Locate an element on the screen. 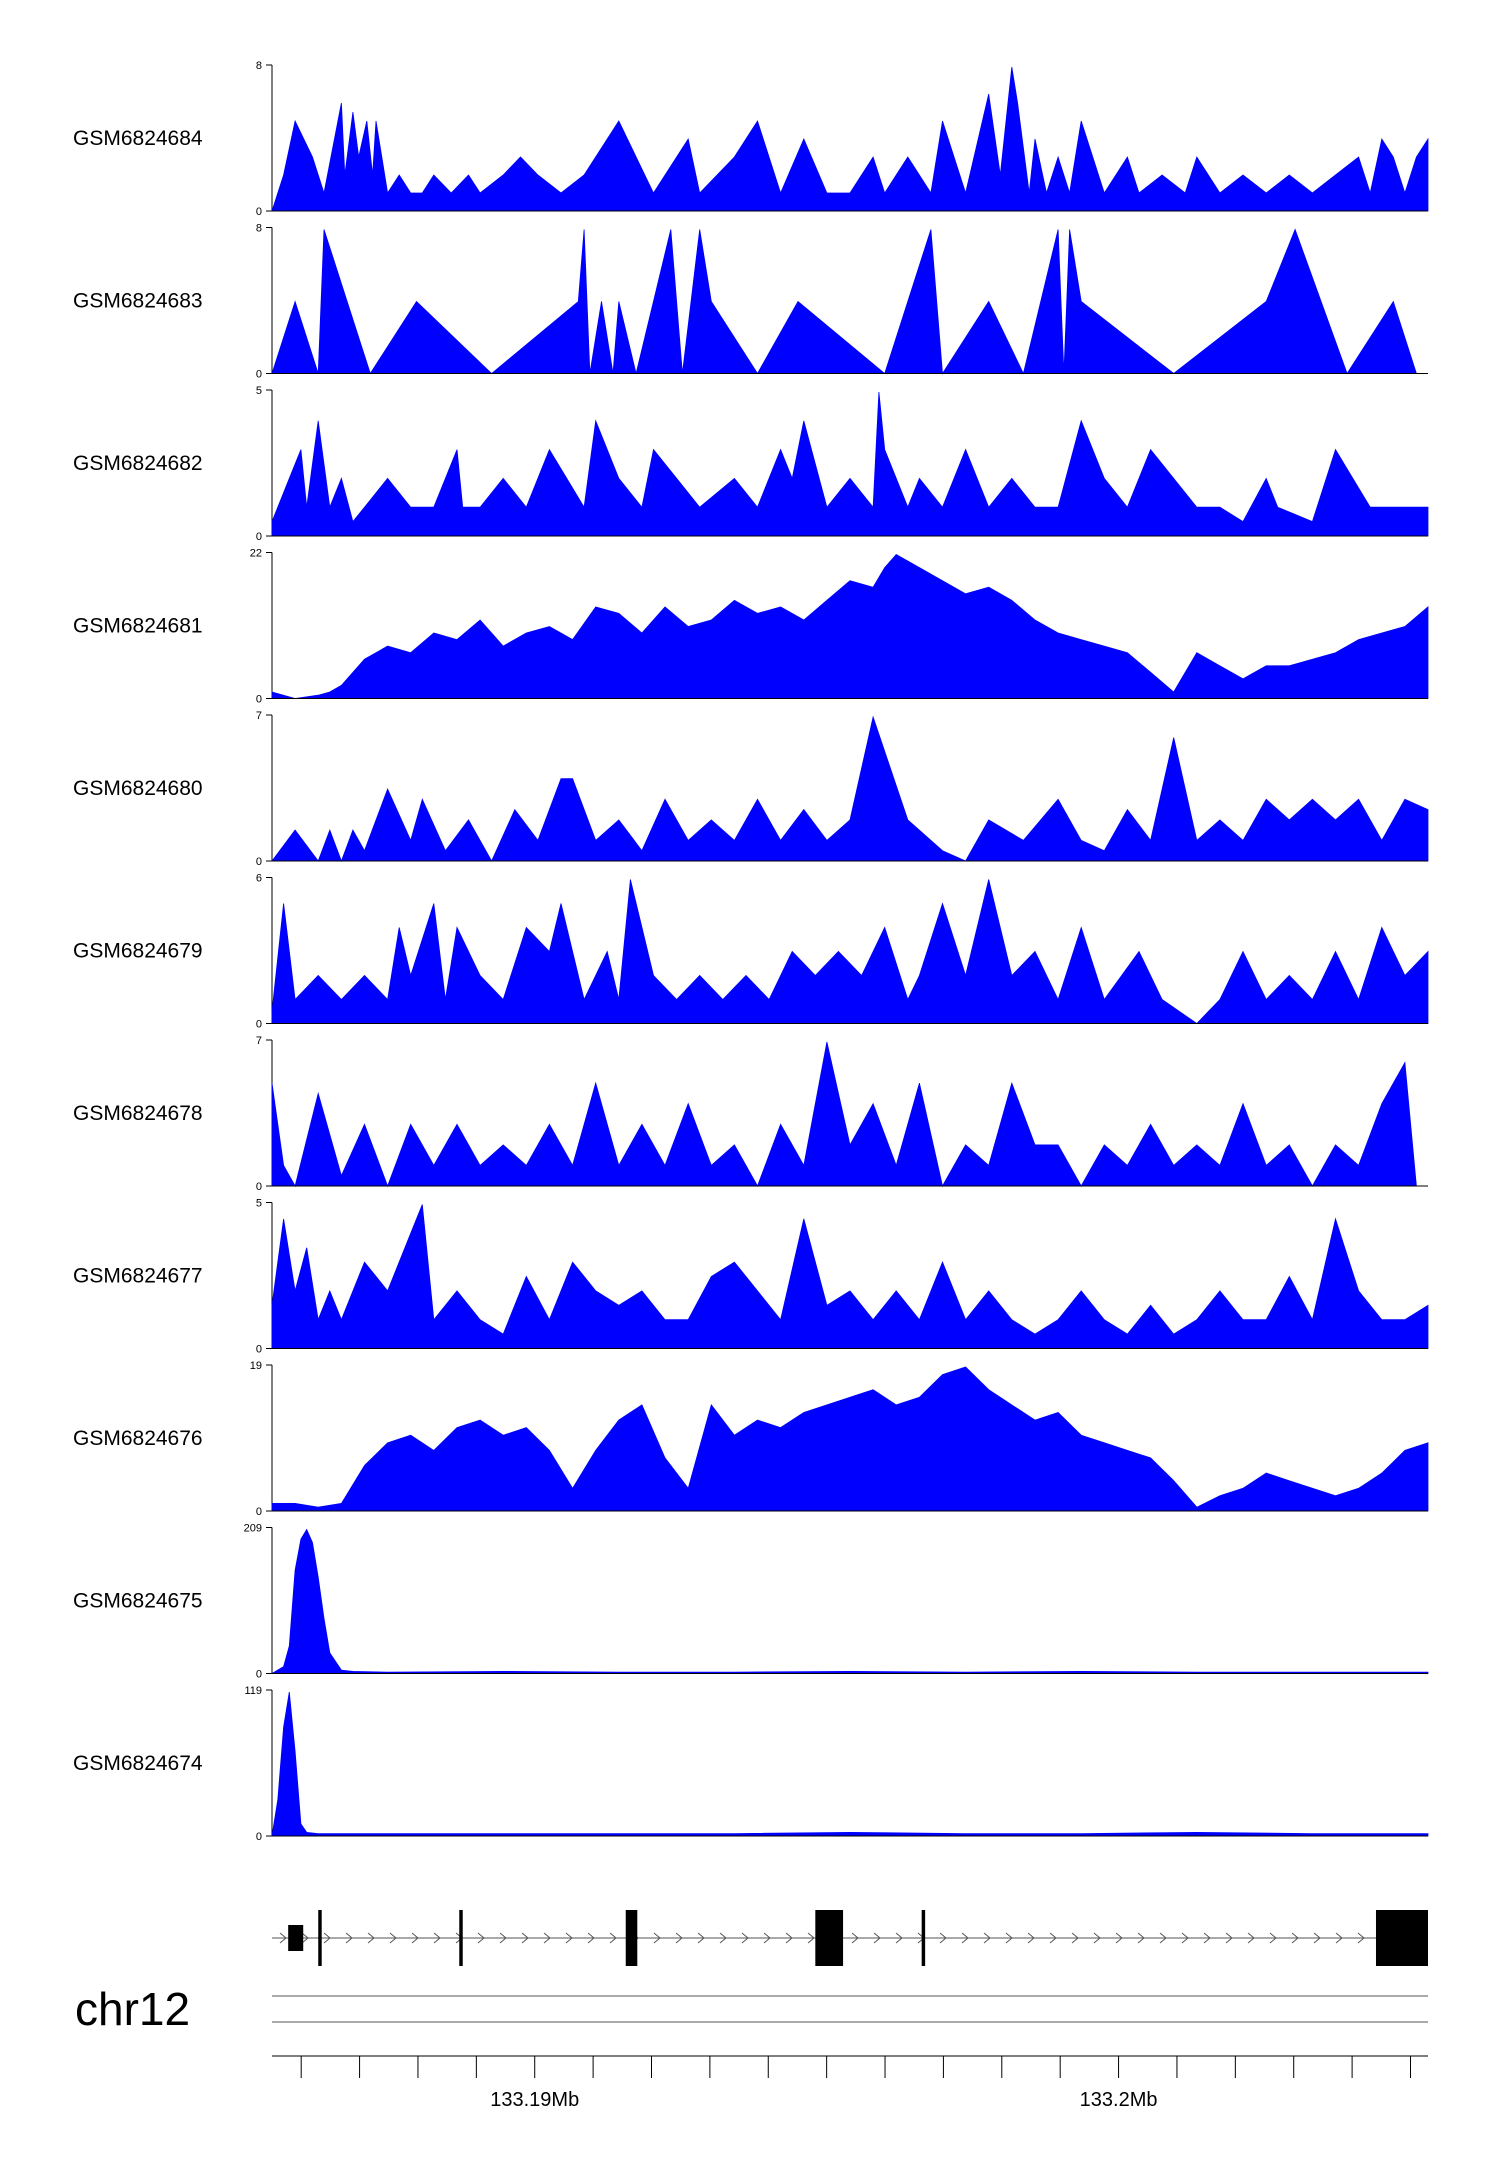  track-GSM6824678: GSM6824678 7 0 is located at coordinates (750, 1114).